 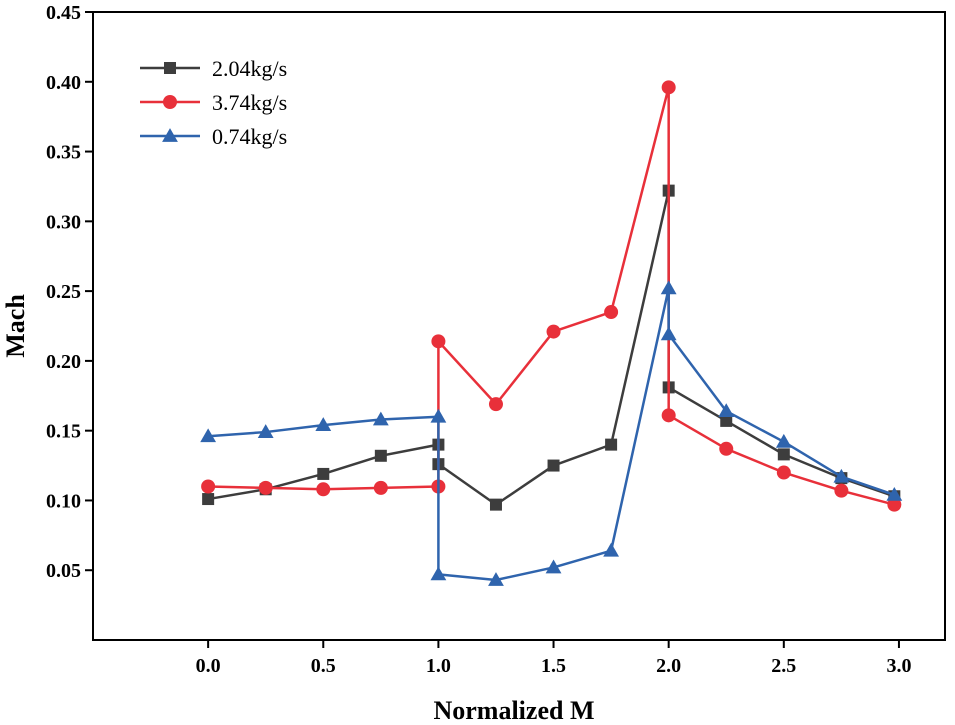 I want to click on y-axis-title: Mach, so click(x=15, y=326).